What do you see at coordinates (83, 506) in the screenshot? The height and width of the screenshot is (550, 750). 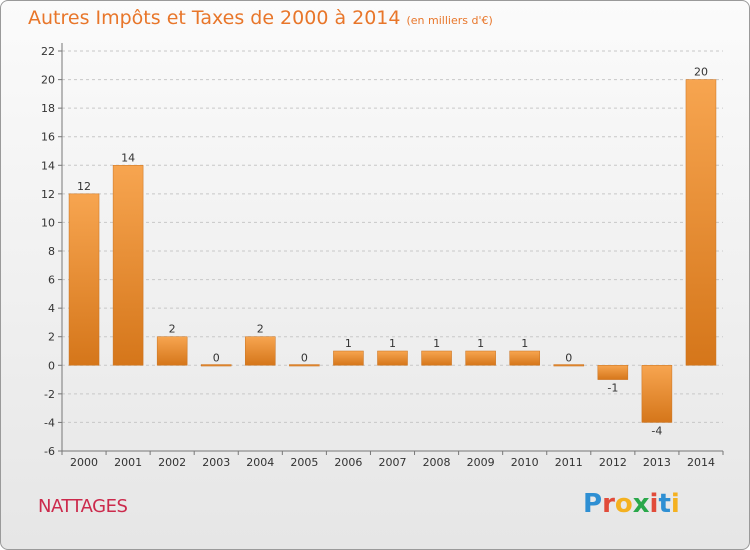 I see `commune-name: NATTAGES` at bounding box center [83, 506].